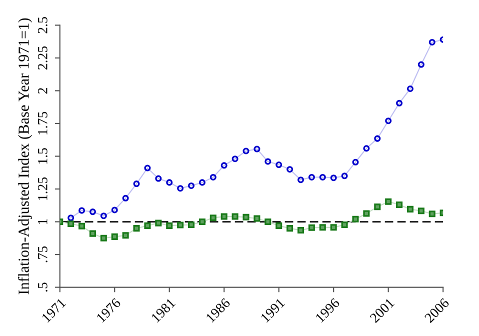 The height and width of the screenshot is (336, 479). What do you see at coordinates (43, 91) in the screenshot?
I see `y-tick-label: 2` at bounding box center [43, 91].